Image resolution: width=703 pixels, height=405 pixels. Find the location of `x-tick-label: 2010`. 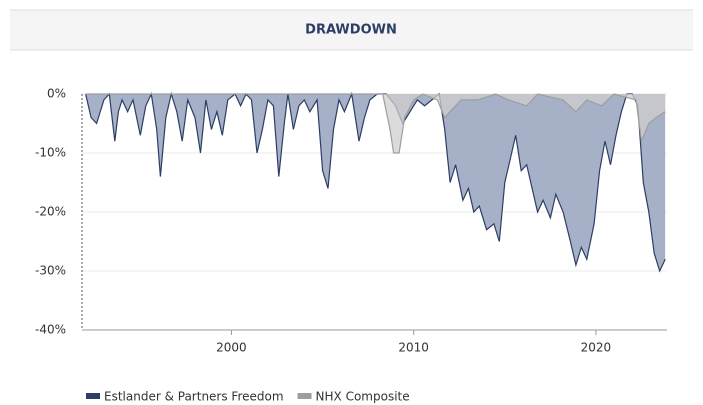

x-tick-label: 2010 is located at coordinates (413, 348).